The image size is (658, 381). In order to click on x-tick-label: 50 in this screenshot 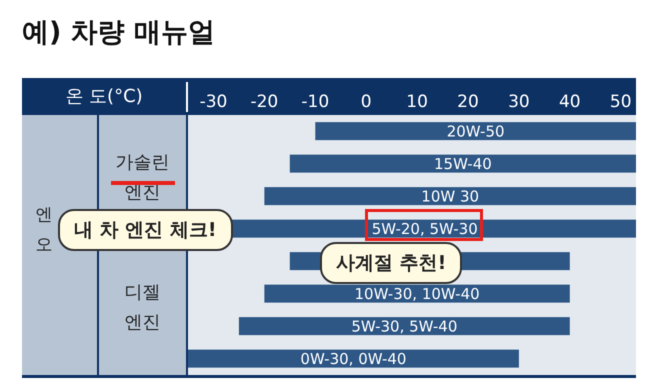, I will do `click(621, 102)`.